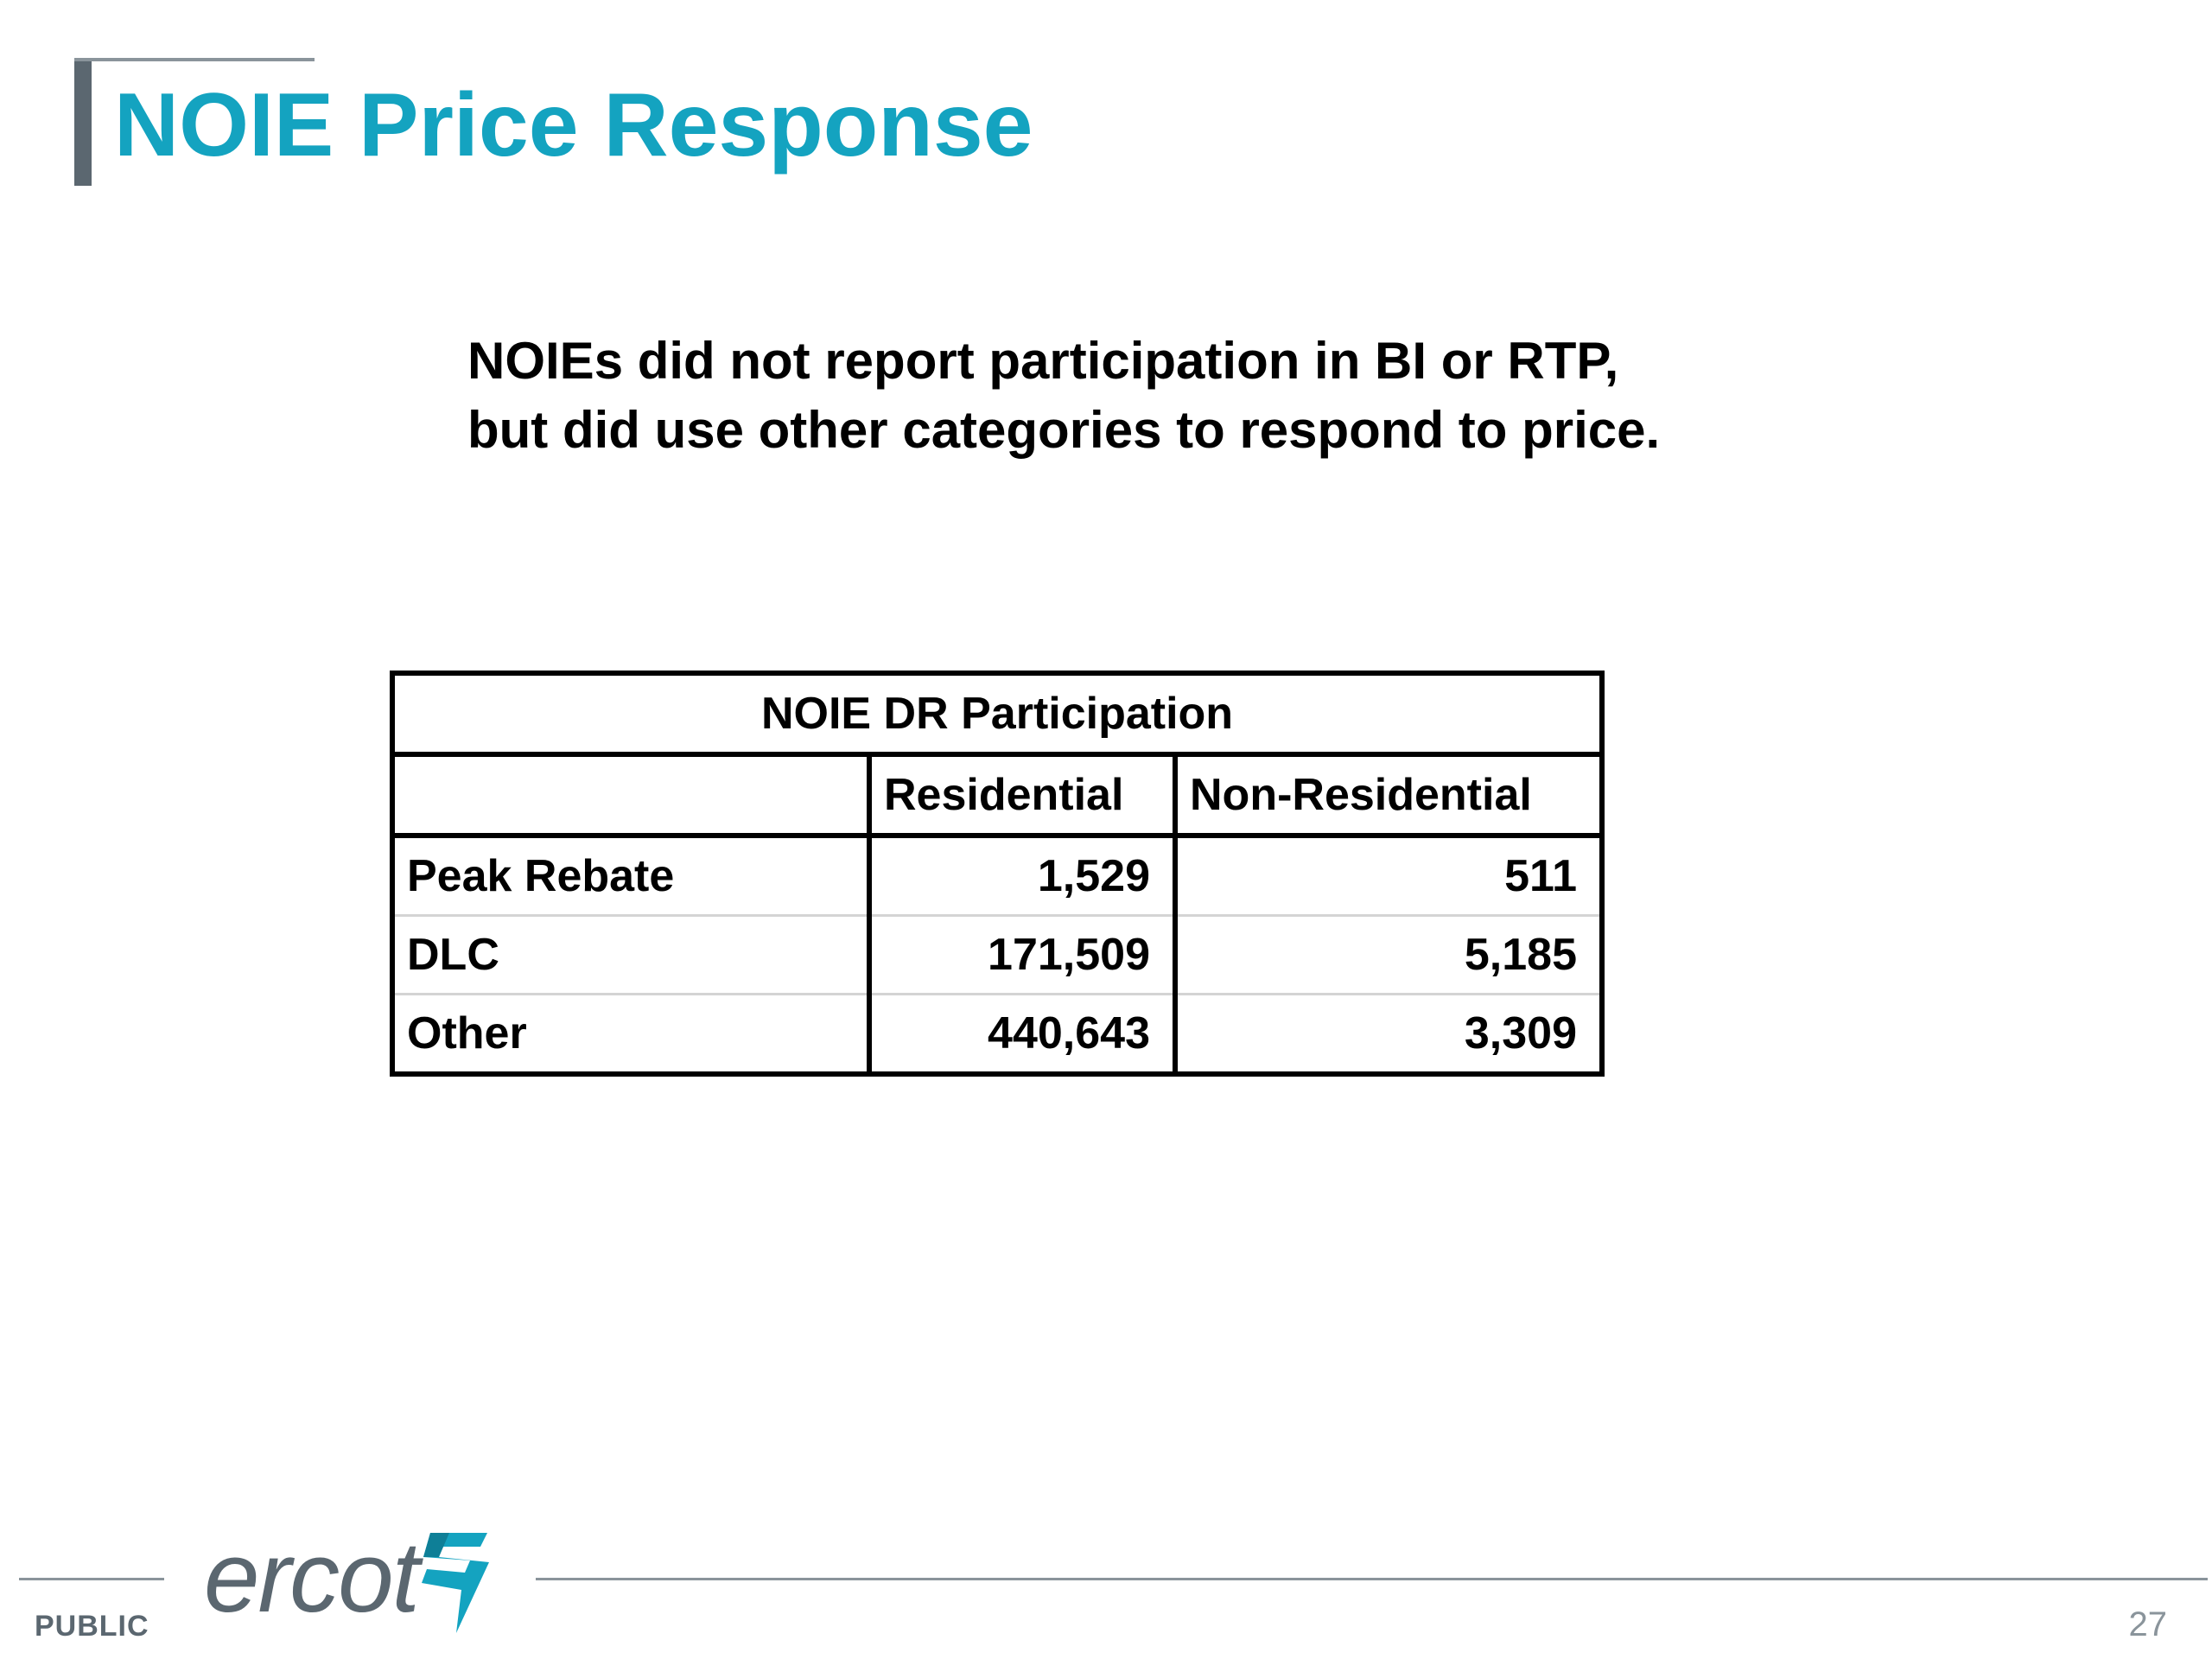  Describe the element at coordinates (1388, 795) in the screenshot. I see `column-header-non-residential: Non-Residential` at that location.